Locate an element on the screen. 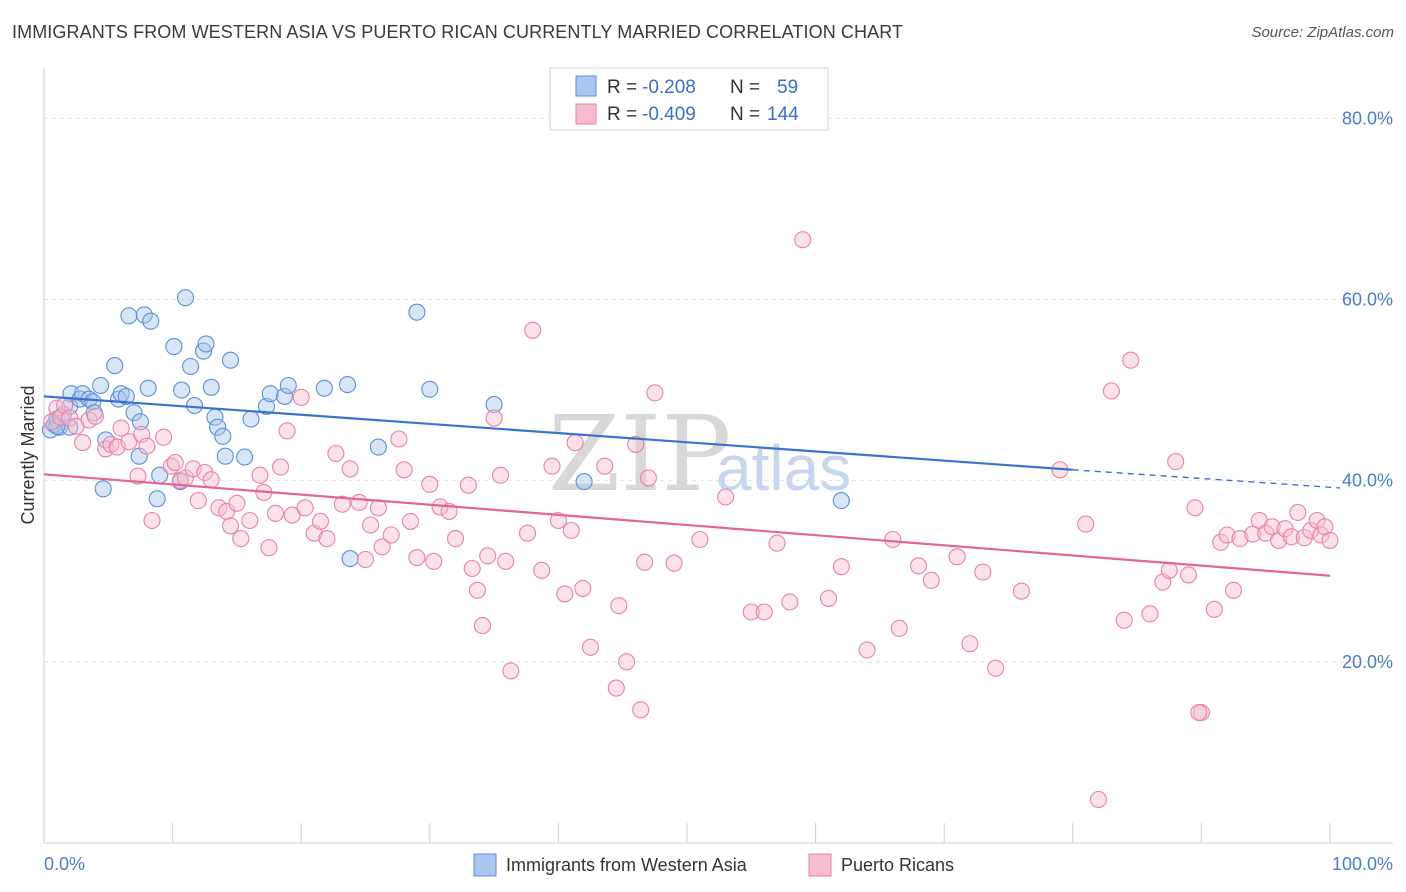  y-tick-label: 60.0% is located at coordinates (1367, 299).